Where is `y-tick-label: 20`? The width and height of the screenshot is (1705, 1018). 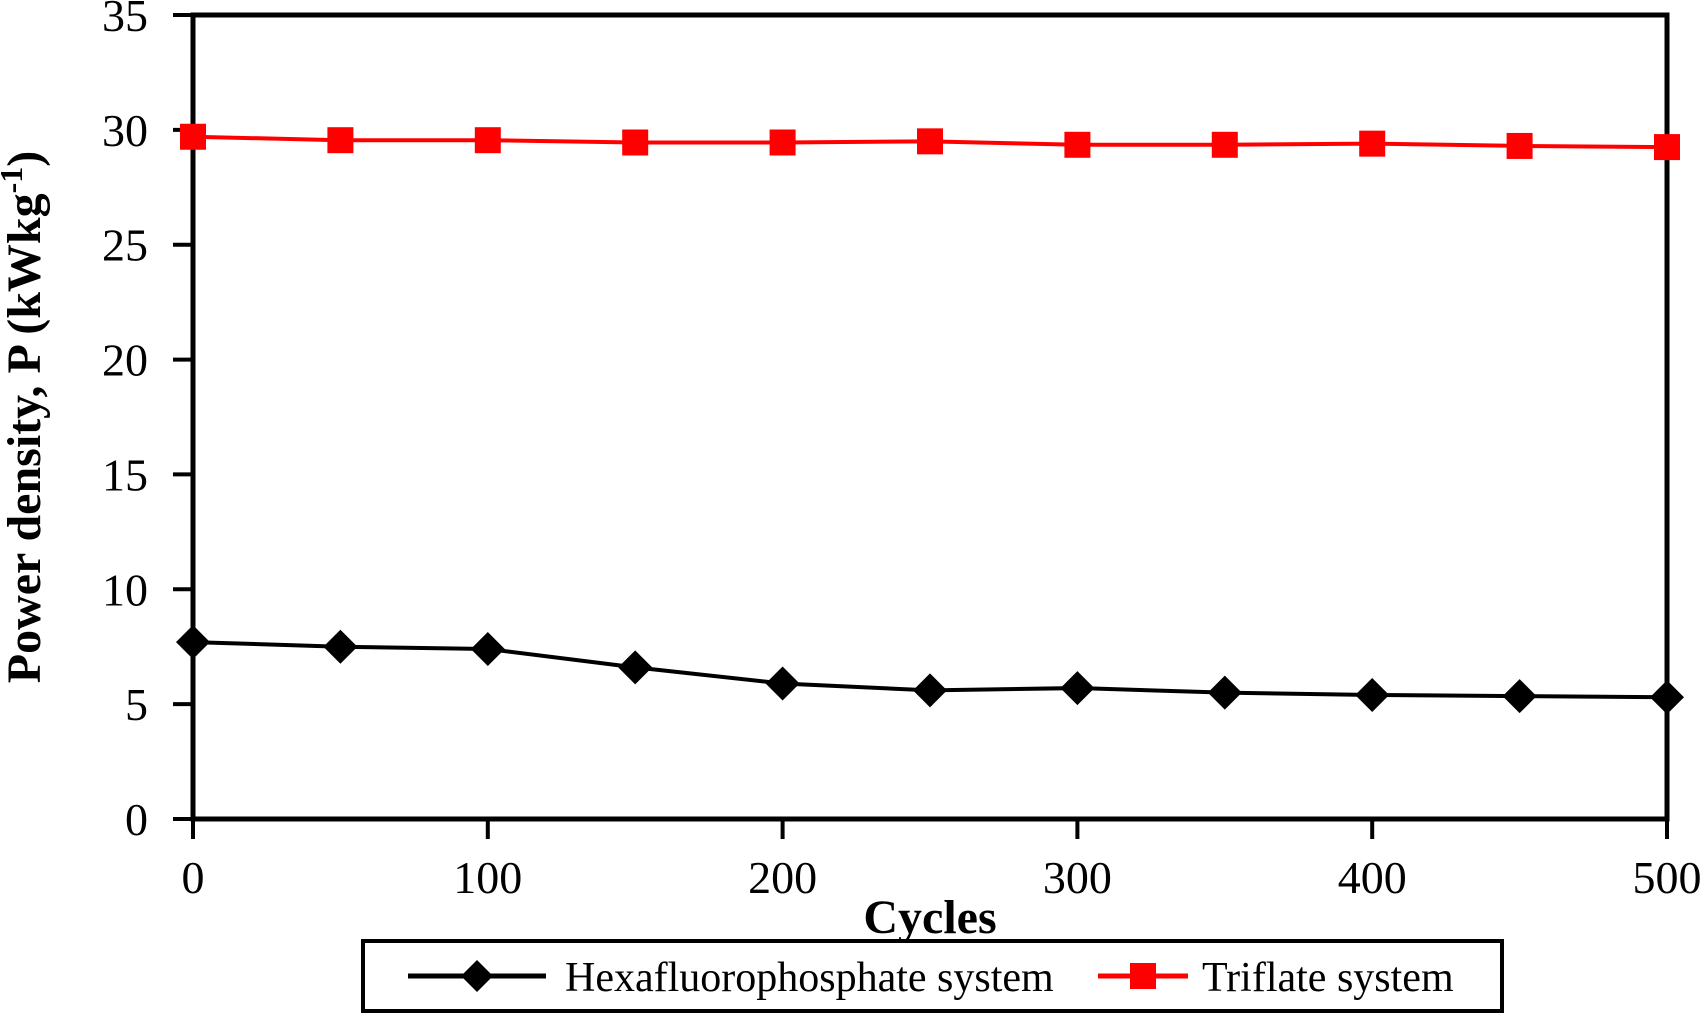 y-tick-label: 20 is located at coordinates (125, 360).